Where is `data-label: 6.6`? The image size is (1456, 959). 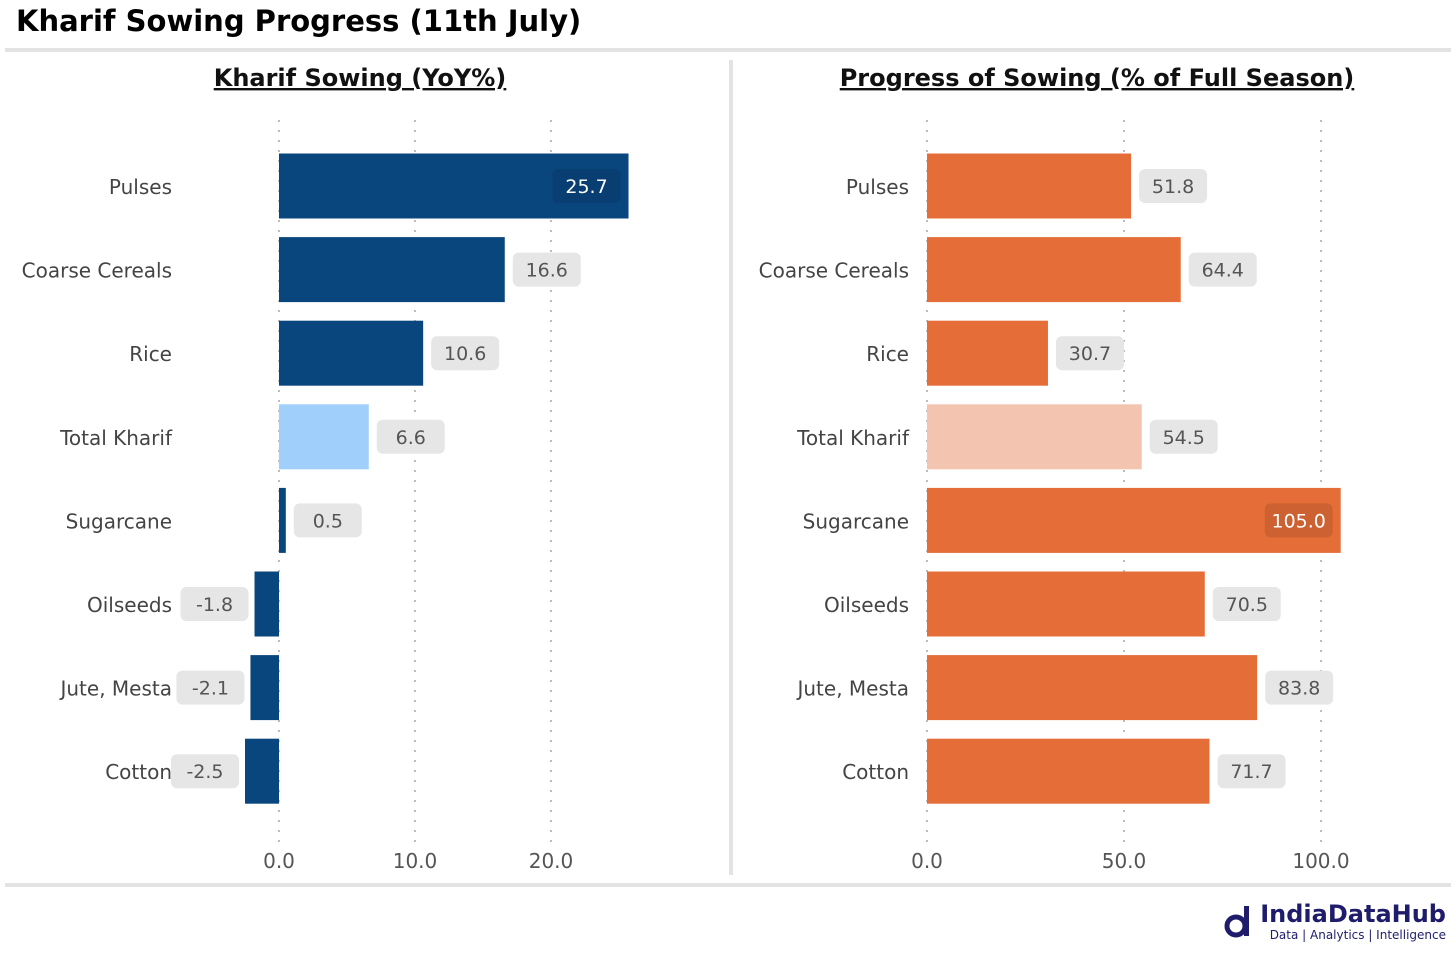
data-label: 6.6 is located at coordinates (411, 438).